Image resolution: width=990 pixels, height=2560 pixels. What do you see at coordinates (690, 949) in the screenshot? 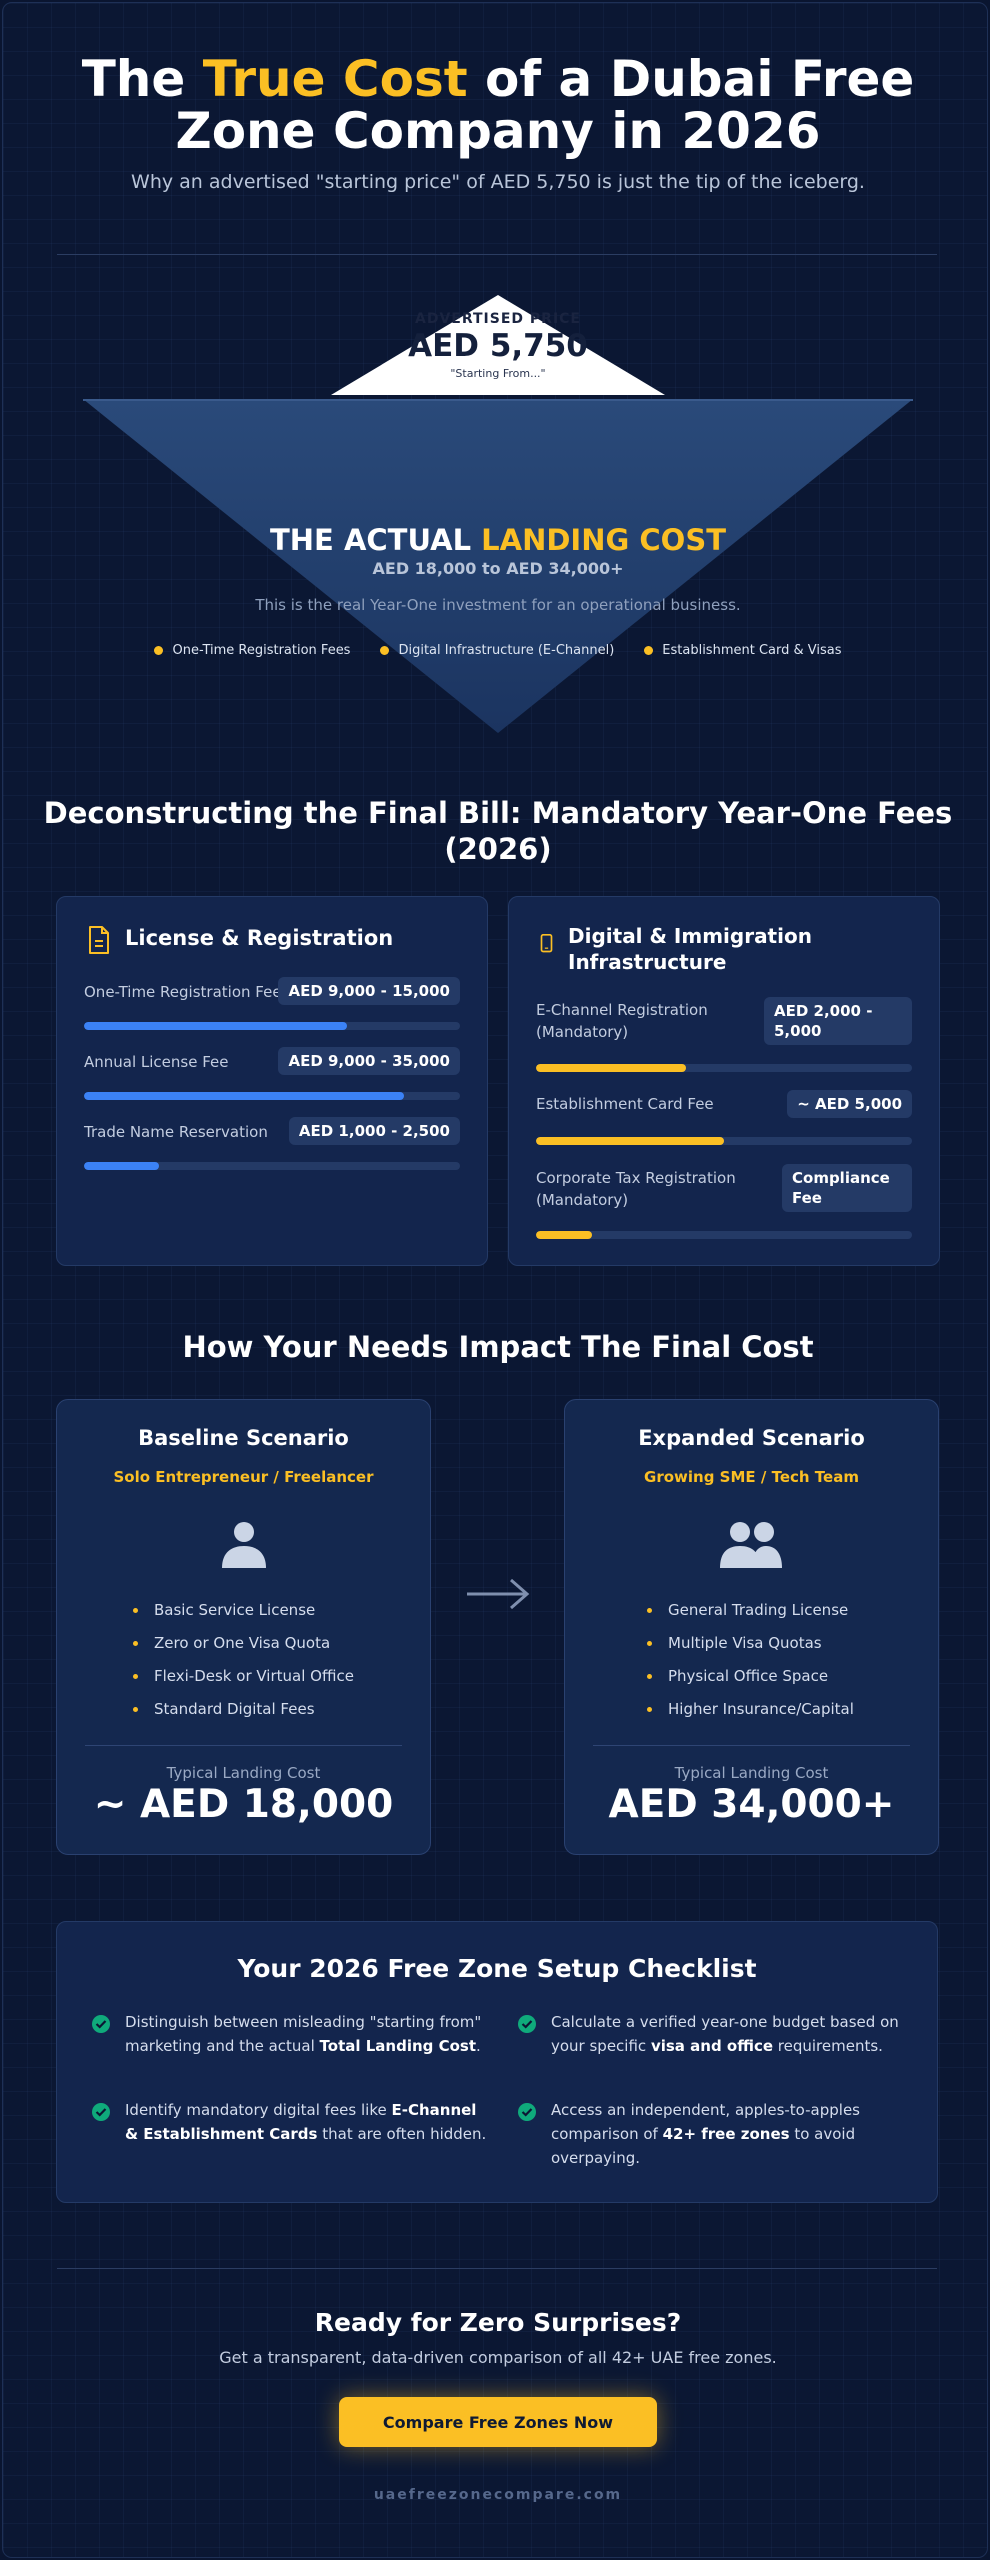
I see `card-title: Digital & Immigration Infrastructure` at bounding box center [690, 949].